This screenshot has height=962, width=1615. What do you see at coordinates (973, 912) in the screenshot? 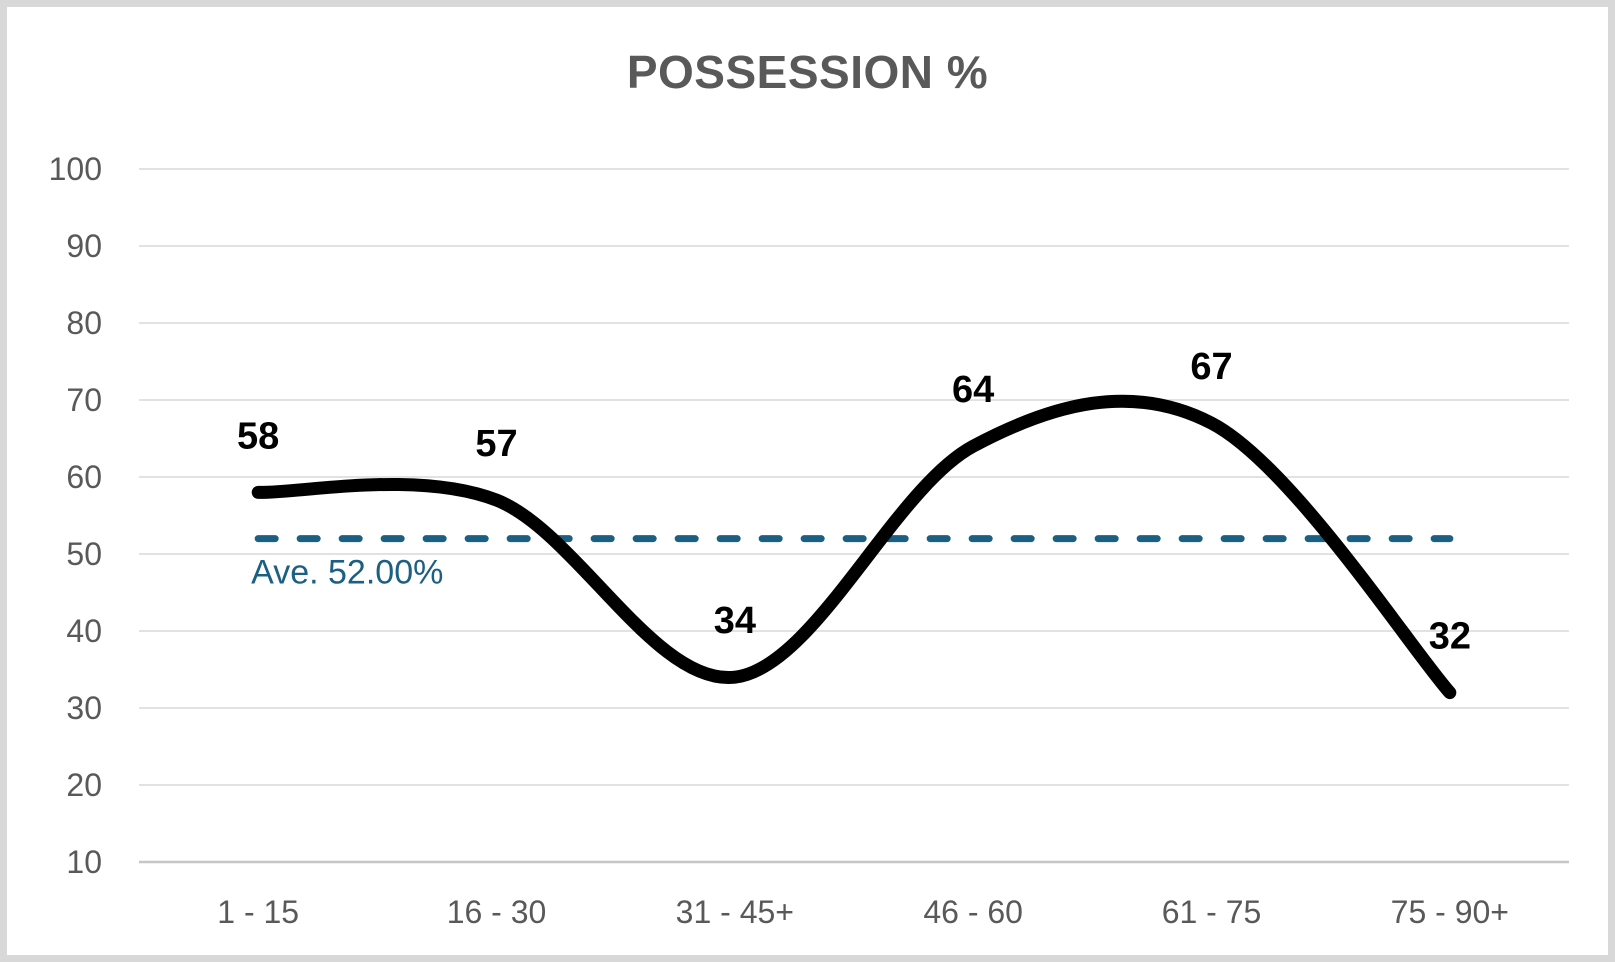
I see `x-axis-category-label: 46 - 60` at bounding box center [973, 912].